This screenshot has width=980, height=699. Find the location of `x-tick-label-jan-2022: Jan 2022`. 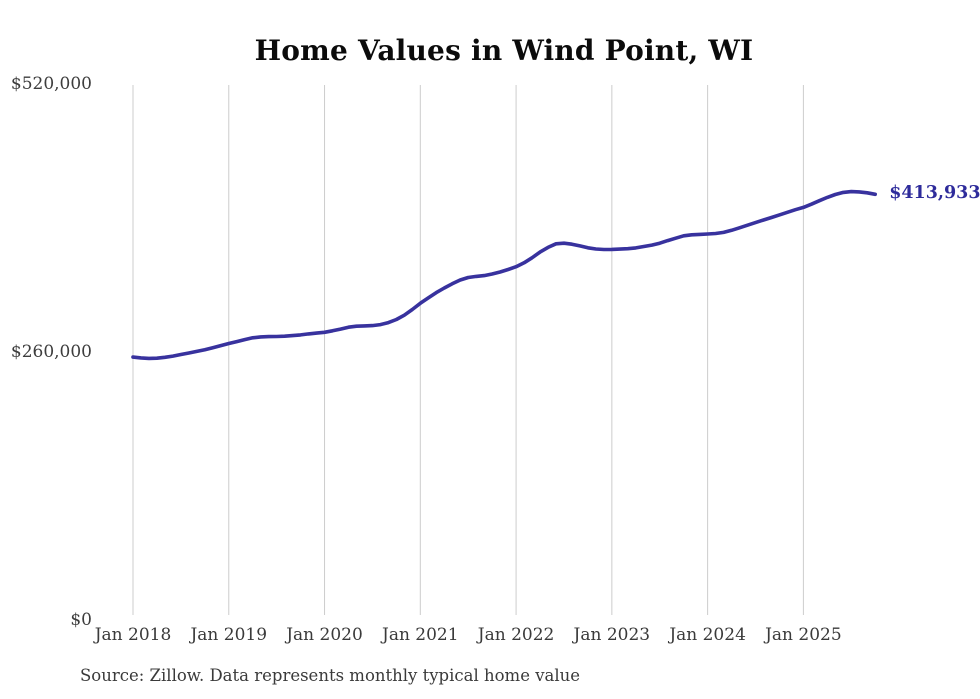

x-tick-label-jan-2022: Jan 2022 is located at coordinates (516, 635).